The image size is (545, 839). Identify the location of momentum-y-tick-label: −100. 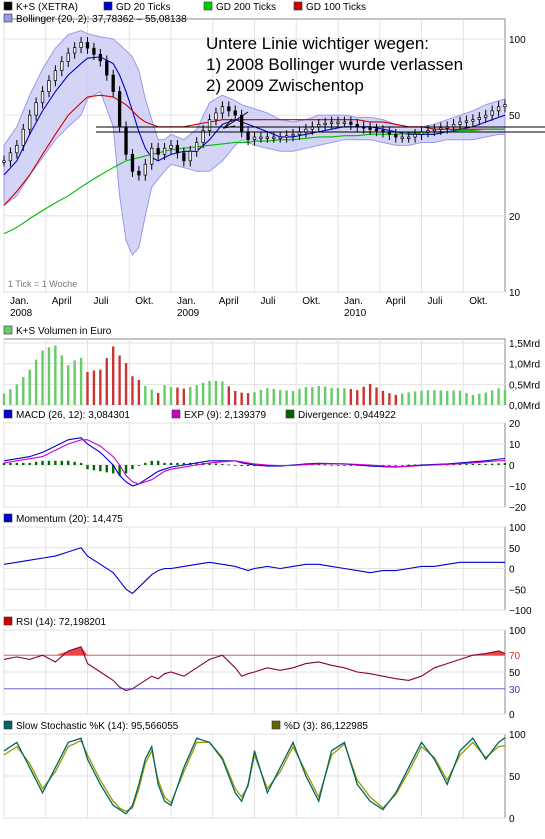
(520, 611).